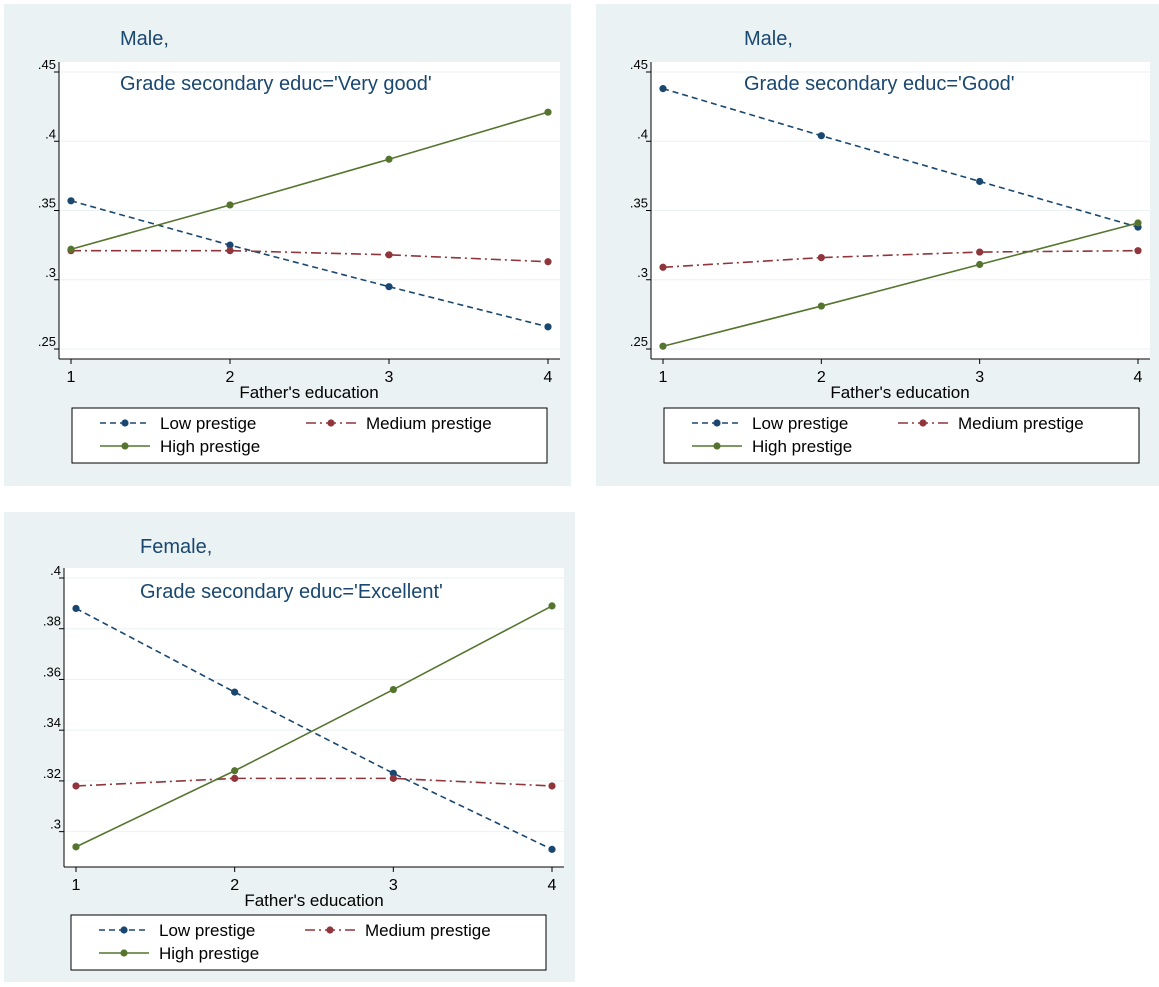  I want to click on chart-title: Female,, so click(176, 547).